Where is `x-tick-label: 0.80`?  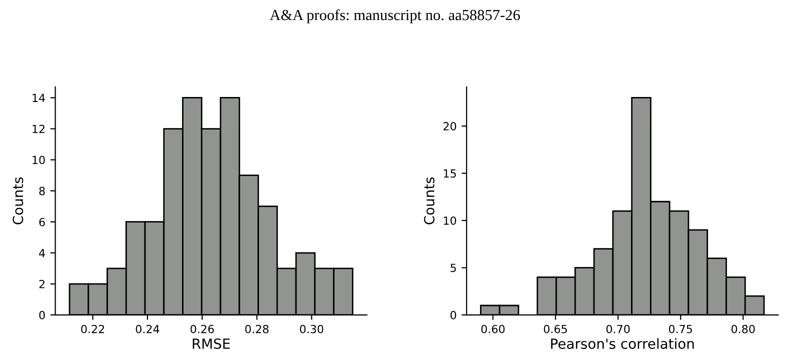
x-tick-label: 0.80 is located at coordinates (743, 329).